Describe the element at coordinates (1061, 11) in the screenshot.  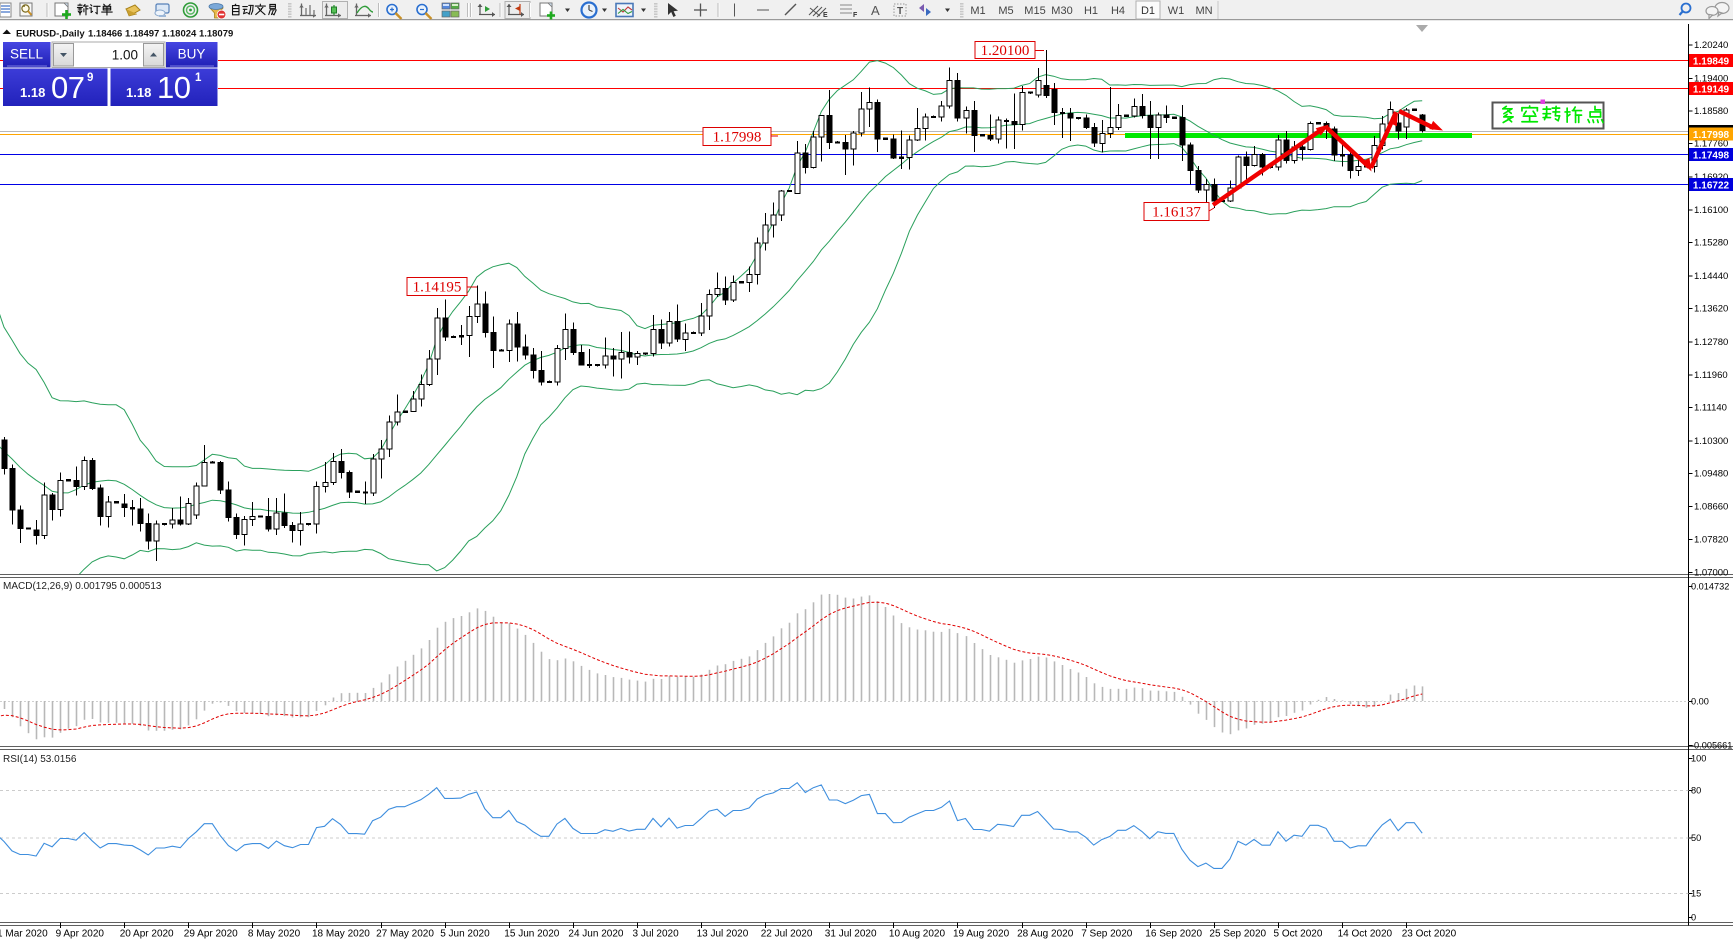
I see `svg-text: M30` at that location.